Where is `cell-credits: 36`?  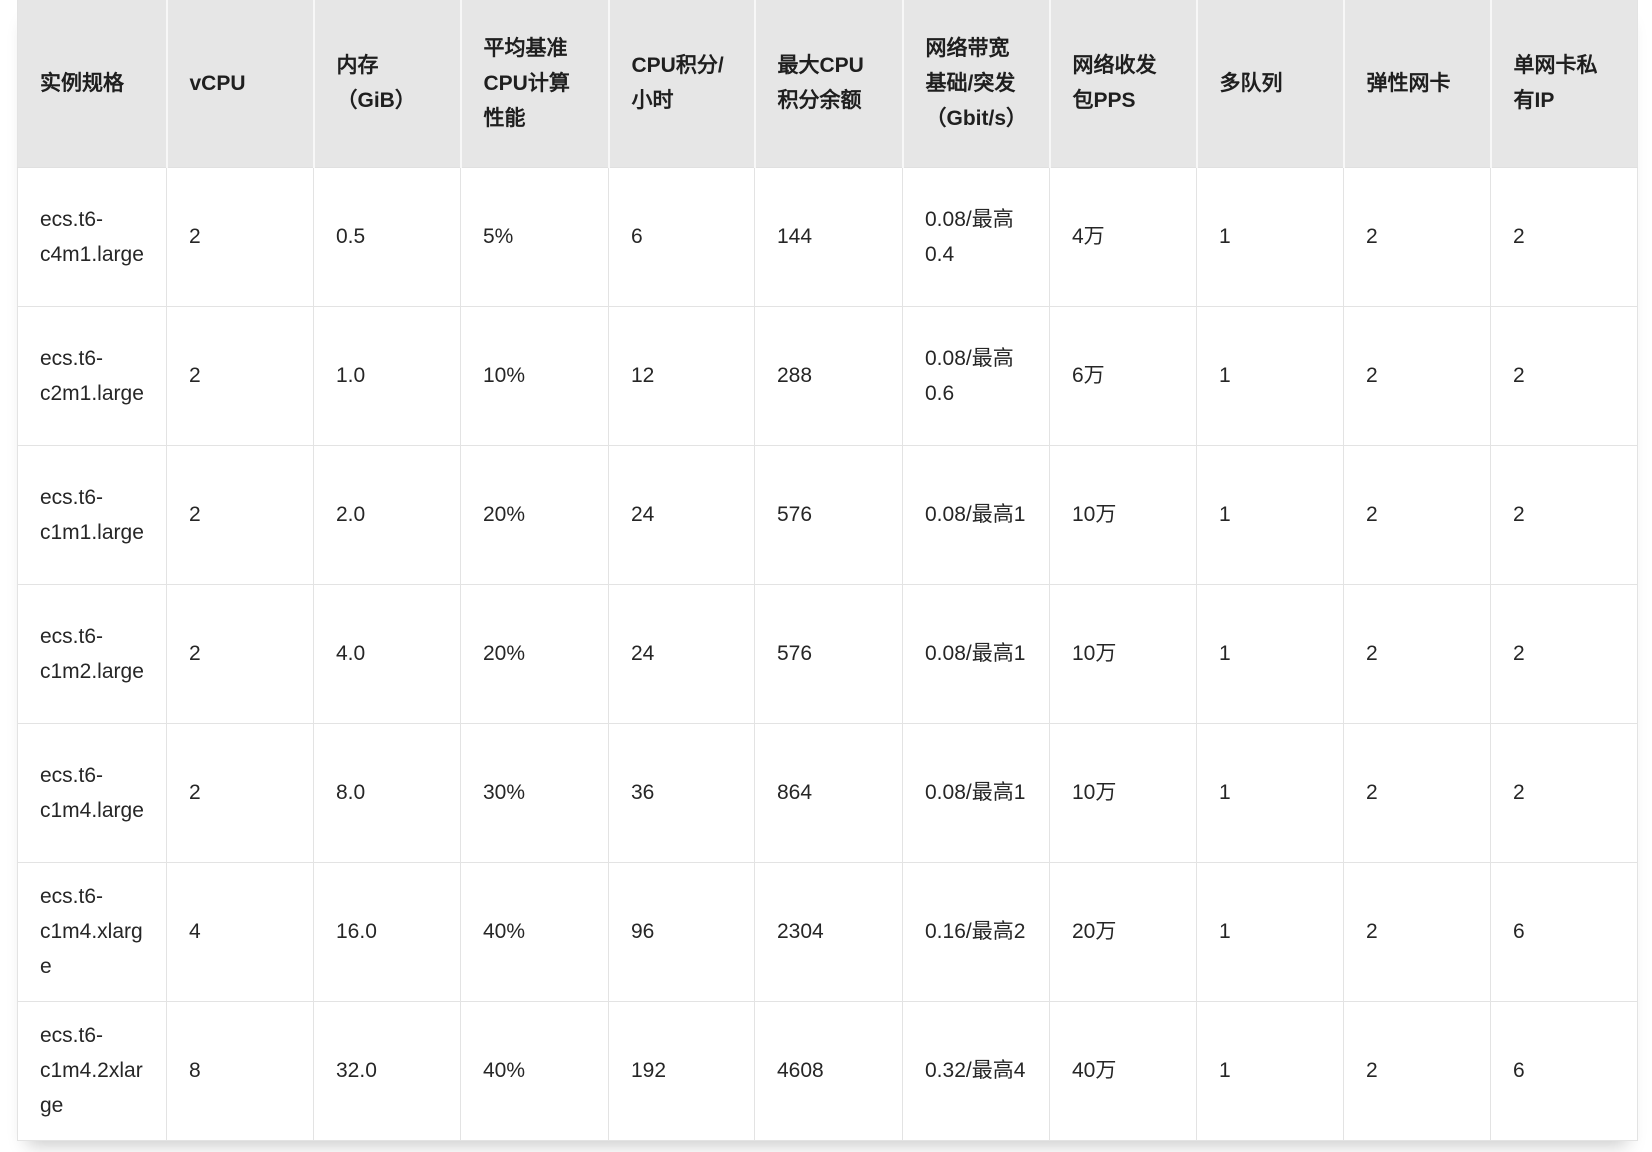
cell-credits: 36 is located at coordinates (681, 792).